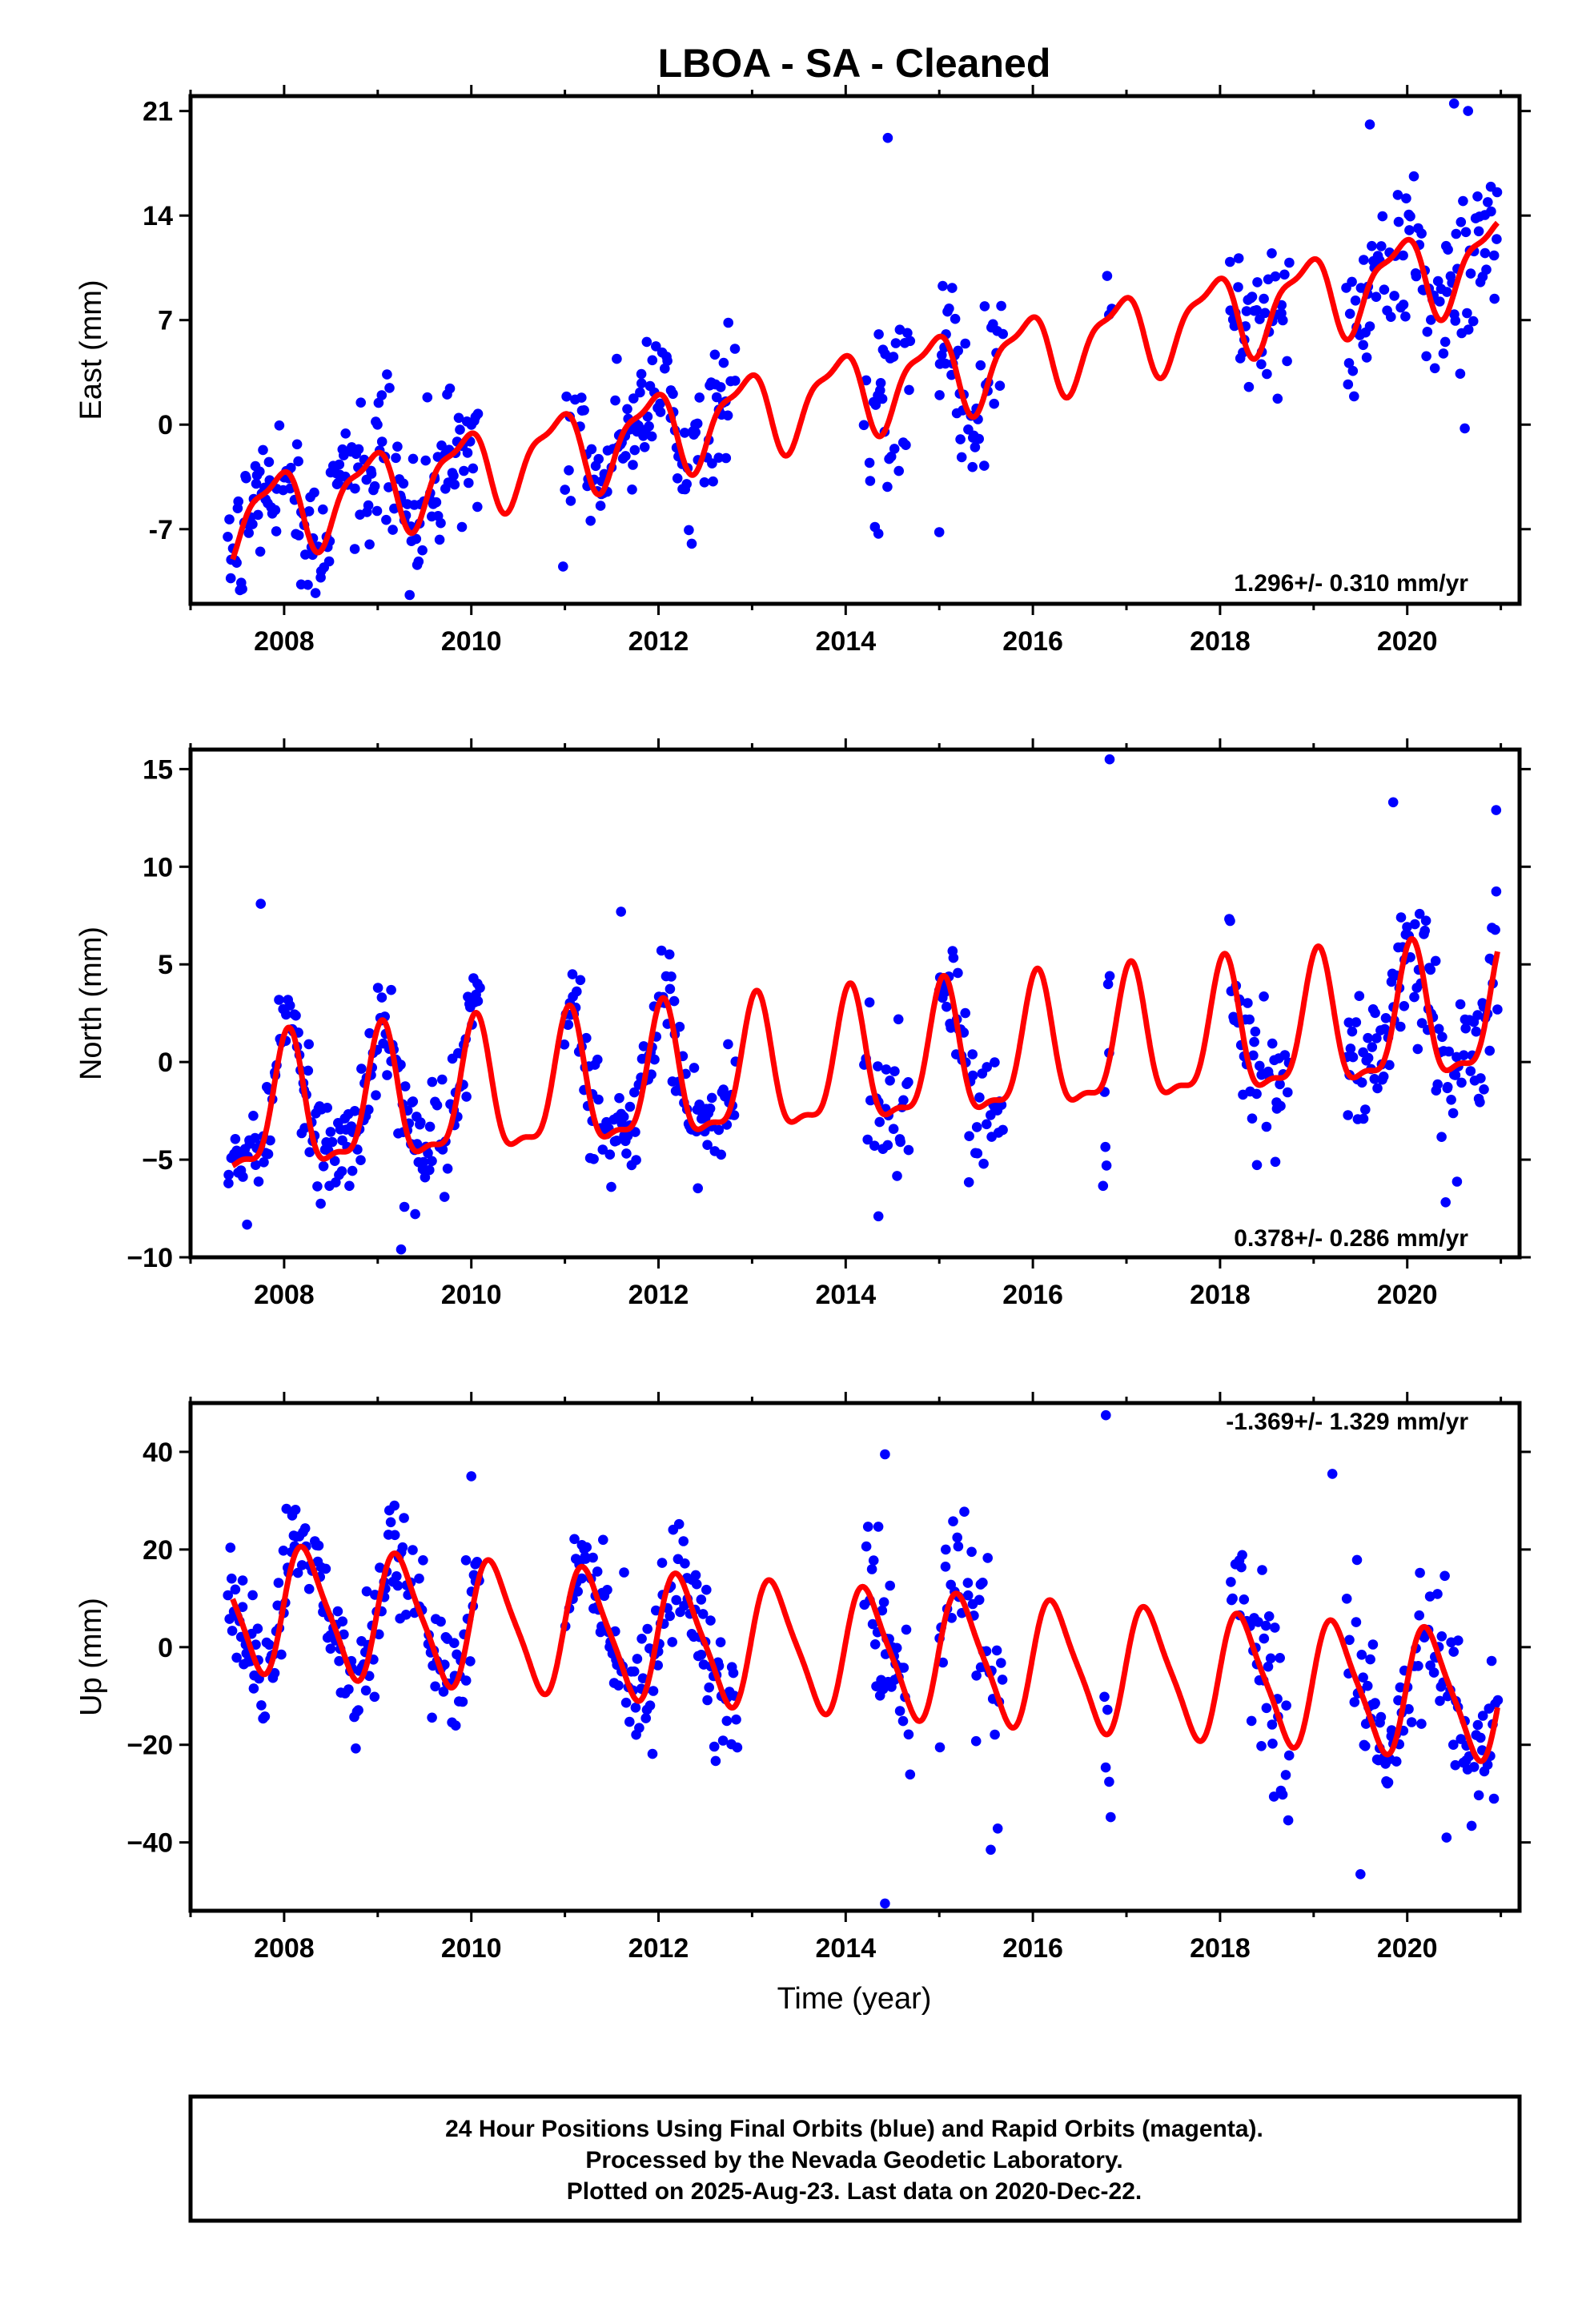 The height and width of the screenshot is (2324, 1582). I want to click on x-tick-label: 2010, so click(471, 1295).